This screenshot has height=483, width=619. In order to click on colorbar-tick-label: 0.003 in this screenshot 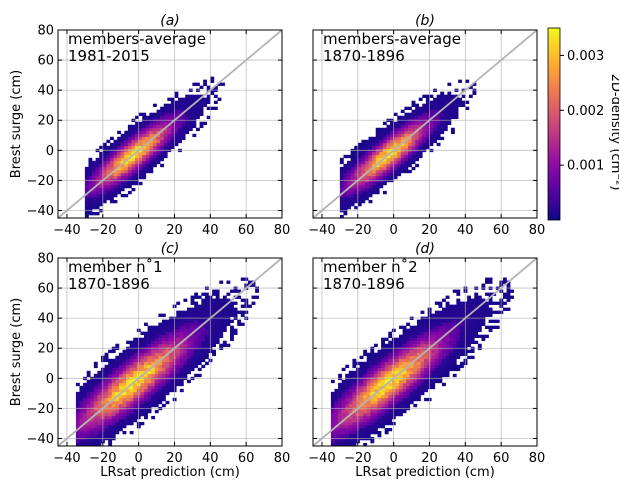, I will do `click(585, 56)`.